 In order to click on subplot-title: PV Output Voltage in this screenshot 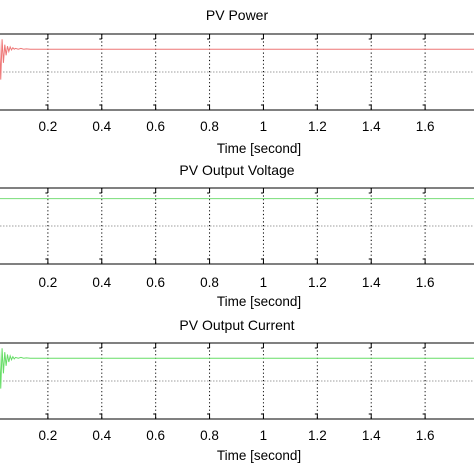, I will do `click(236, 170)`.